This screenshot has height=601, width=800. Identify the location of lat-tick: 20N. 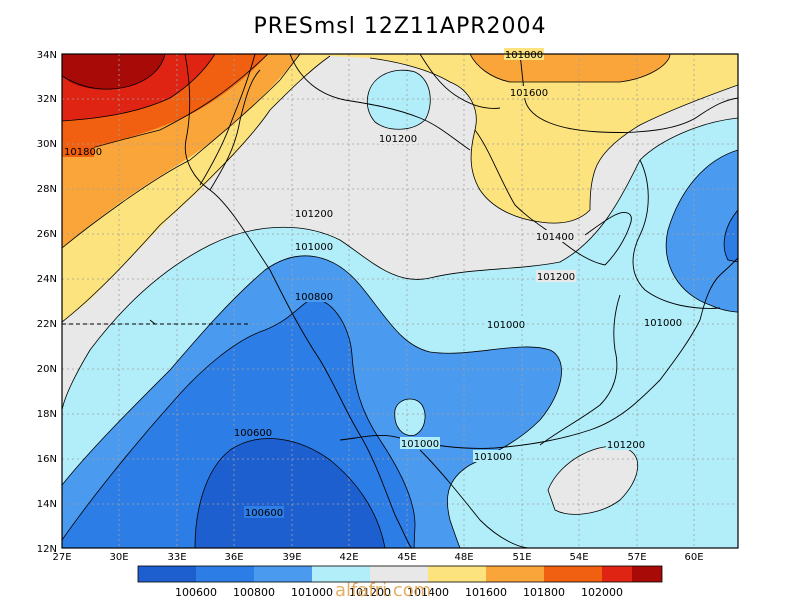
(47, 369).